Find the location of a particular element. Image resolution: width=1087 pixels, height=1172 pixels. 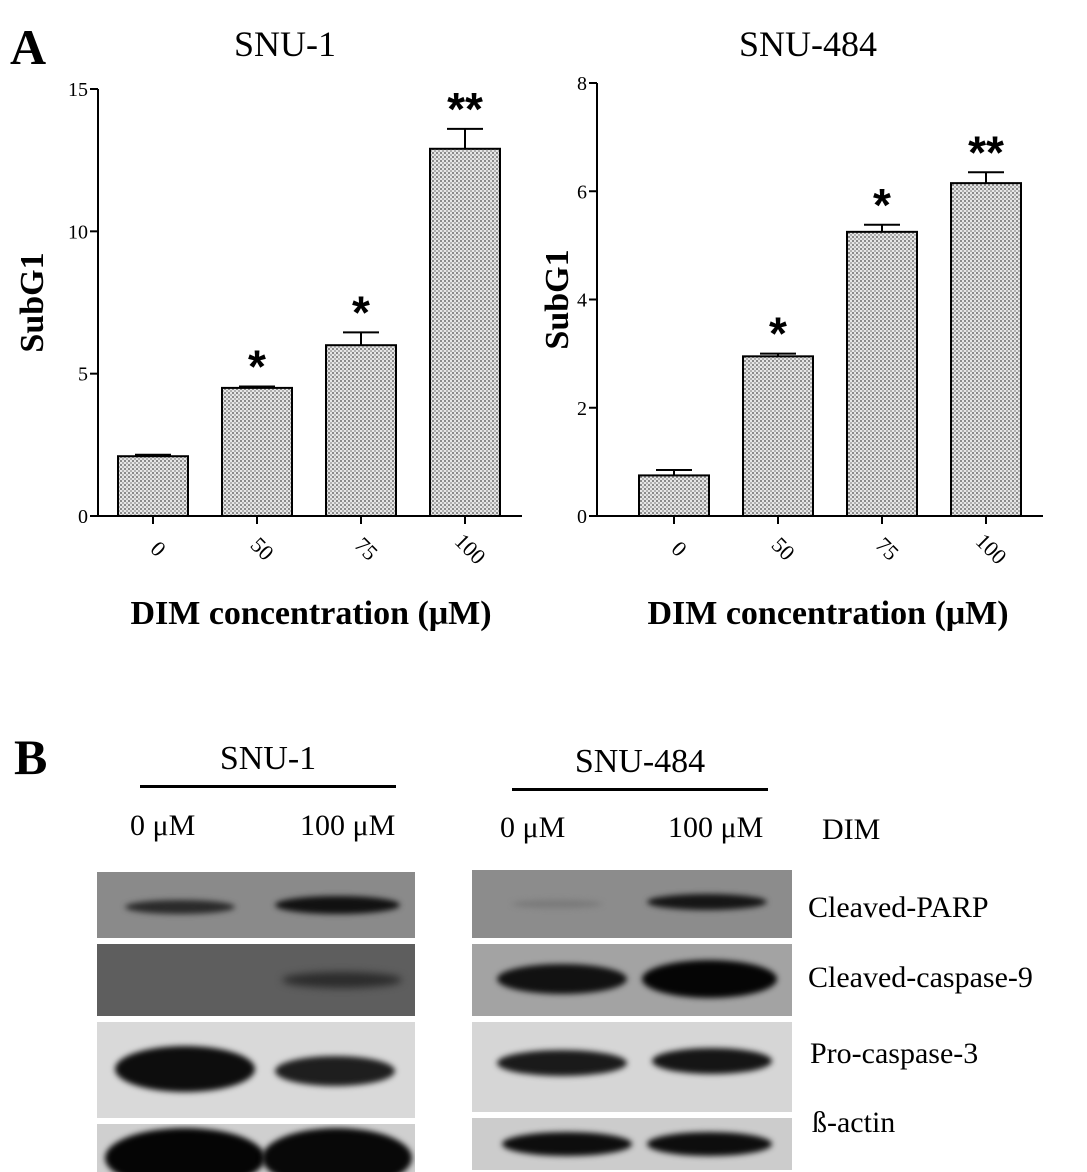

wb-lane-snu1-0: 0 μM is located at coordinates (162, 826).